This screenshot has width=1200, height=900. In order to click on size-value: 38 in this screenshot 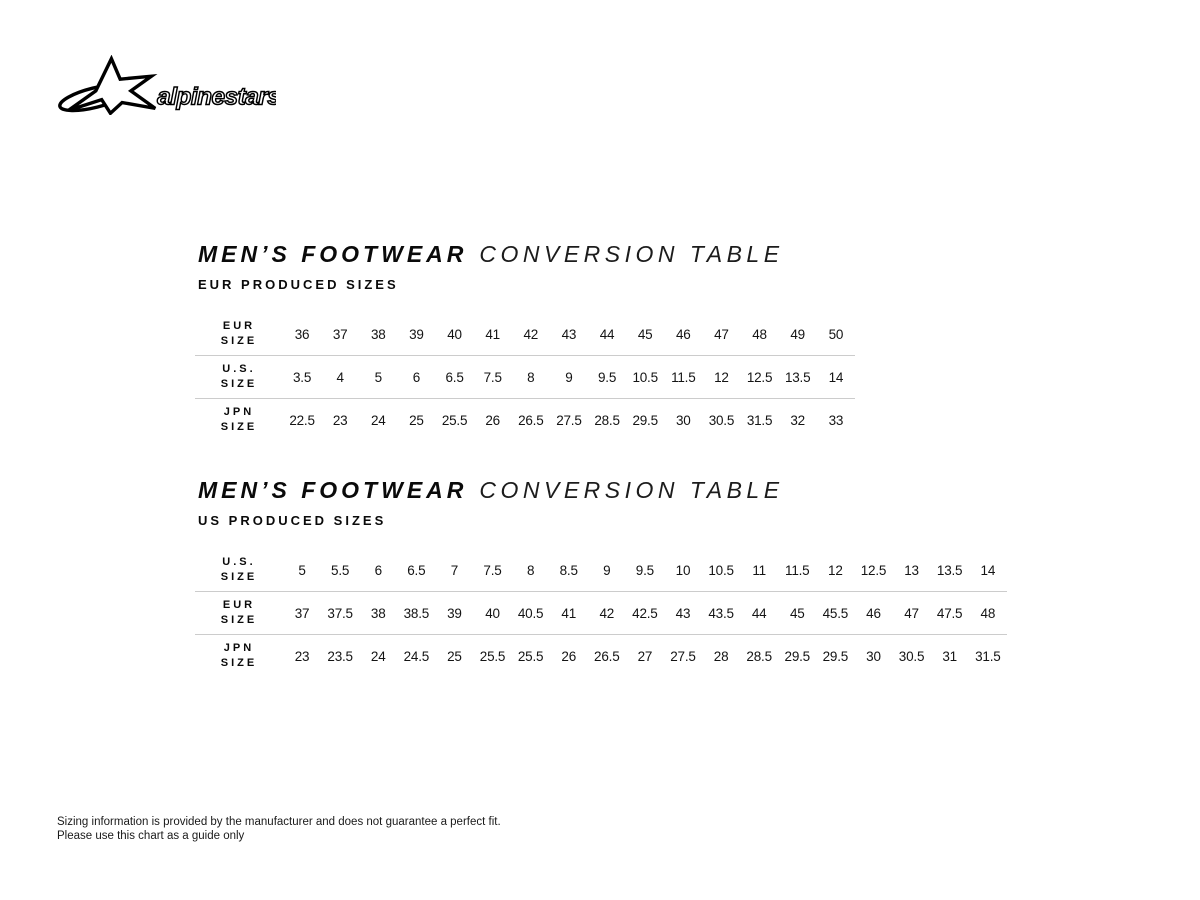, I will do `click(378, 334)`.